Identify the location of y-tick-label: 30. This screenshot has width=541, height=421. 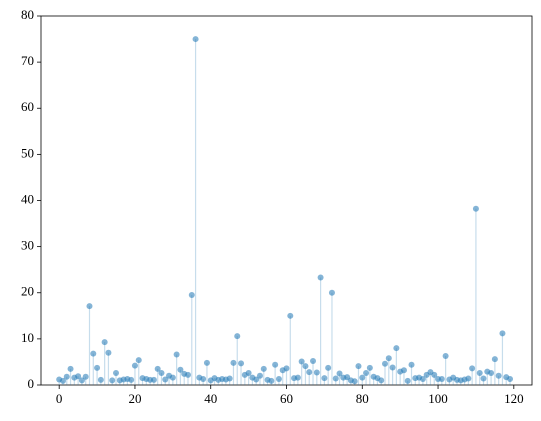
(27, 245).